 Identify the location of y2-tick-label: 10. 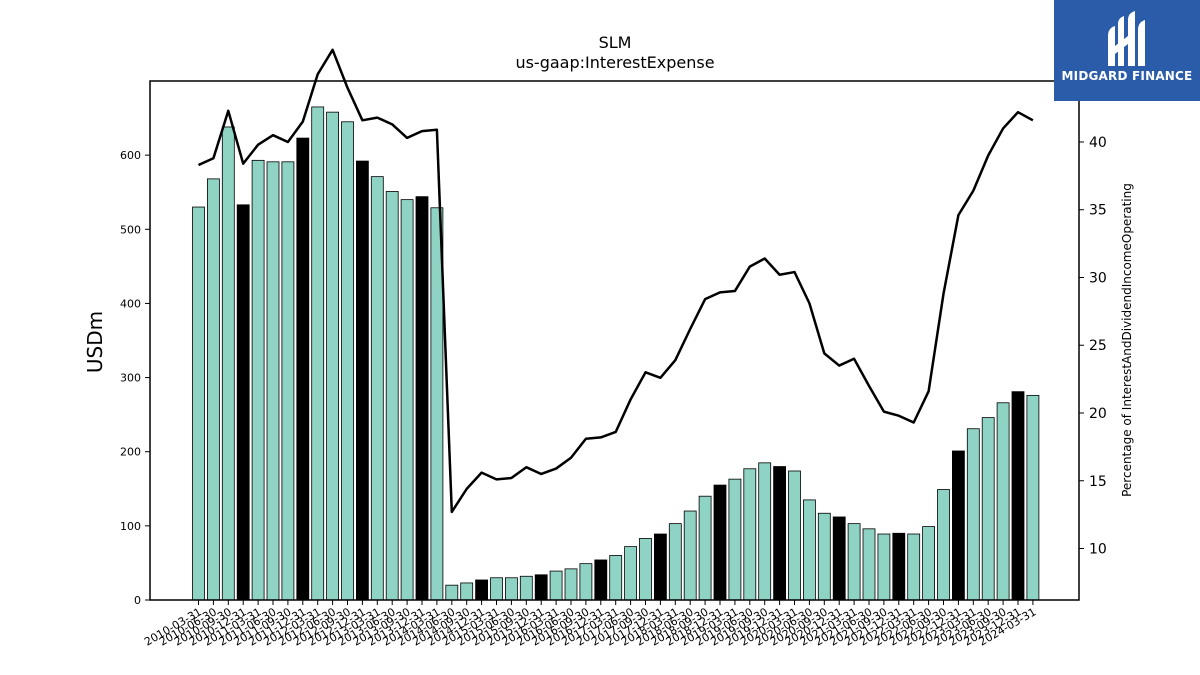
(1098, 550).